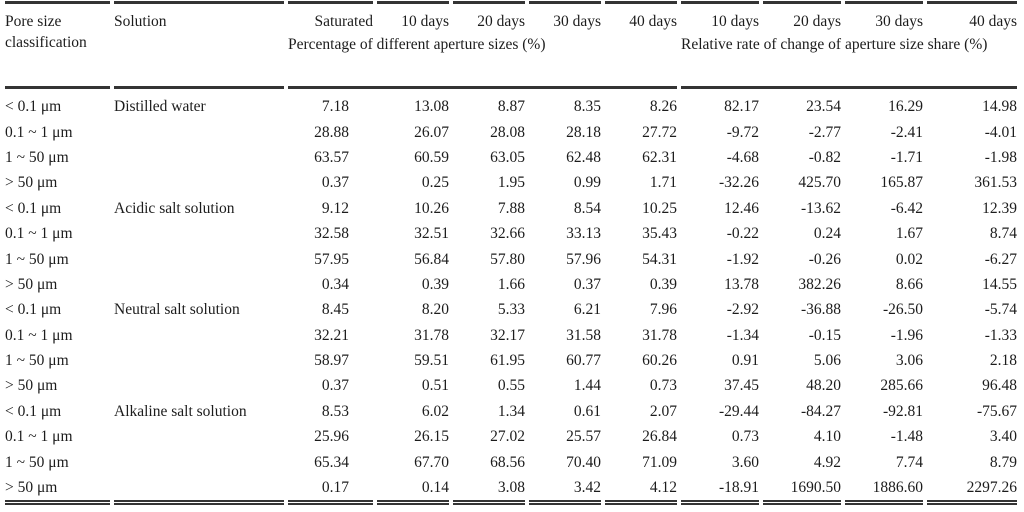 Image resolution: width=1024 pixels, height=512 pixels. I want to click on value-cell: 0.25, so click(435, 183).